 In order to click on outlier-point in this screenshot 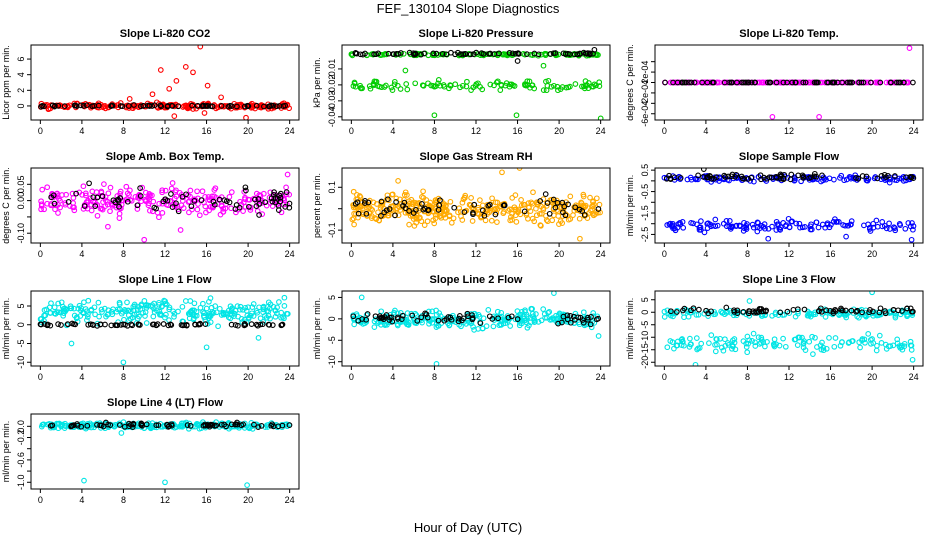, I will do `click(819, 117)`.